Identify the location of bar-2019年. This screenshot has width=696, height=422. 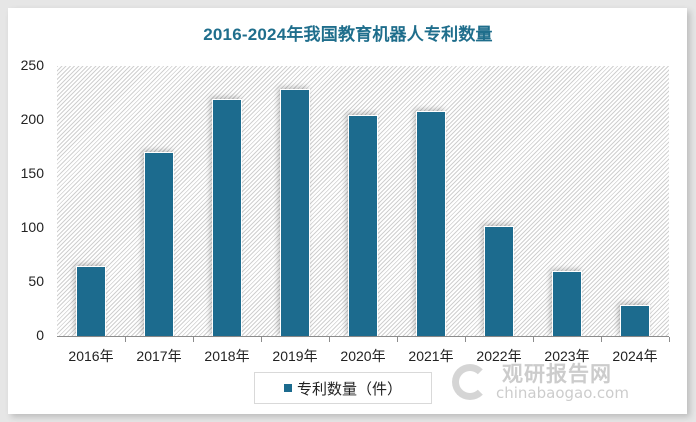
(295, 212).